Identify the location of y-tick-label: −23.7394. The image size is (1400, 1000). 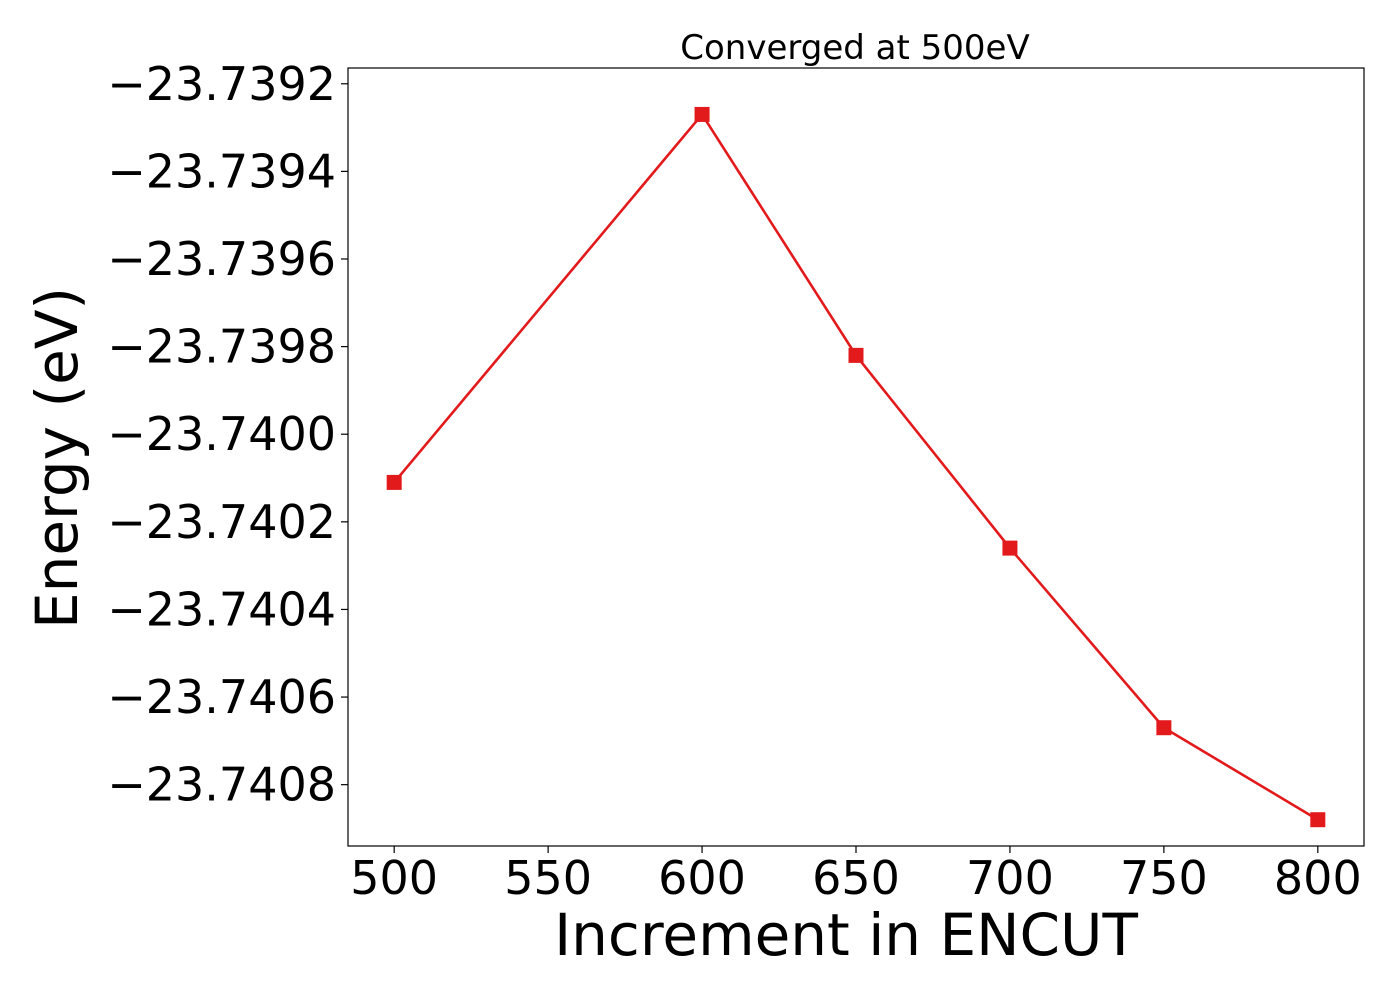
(221, 171).